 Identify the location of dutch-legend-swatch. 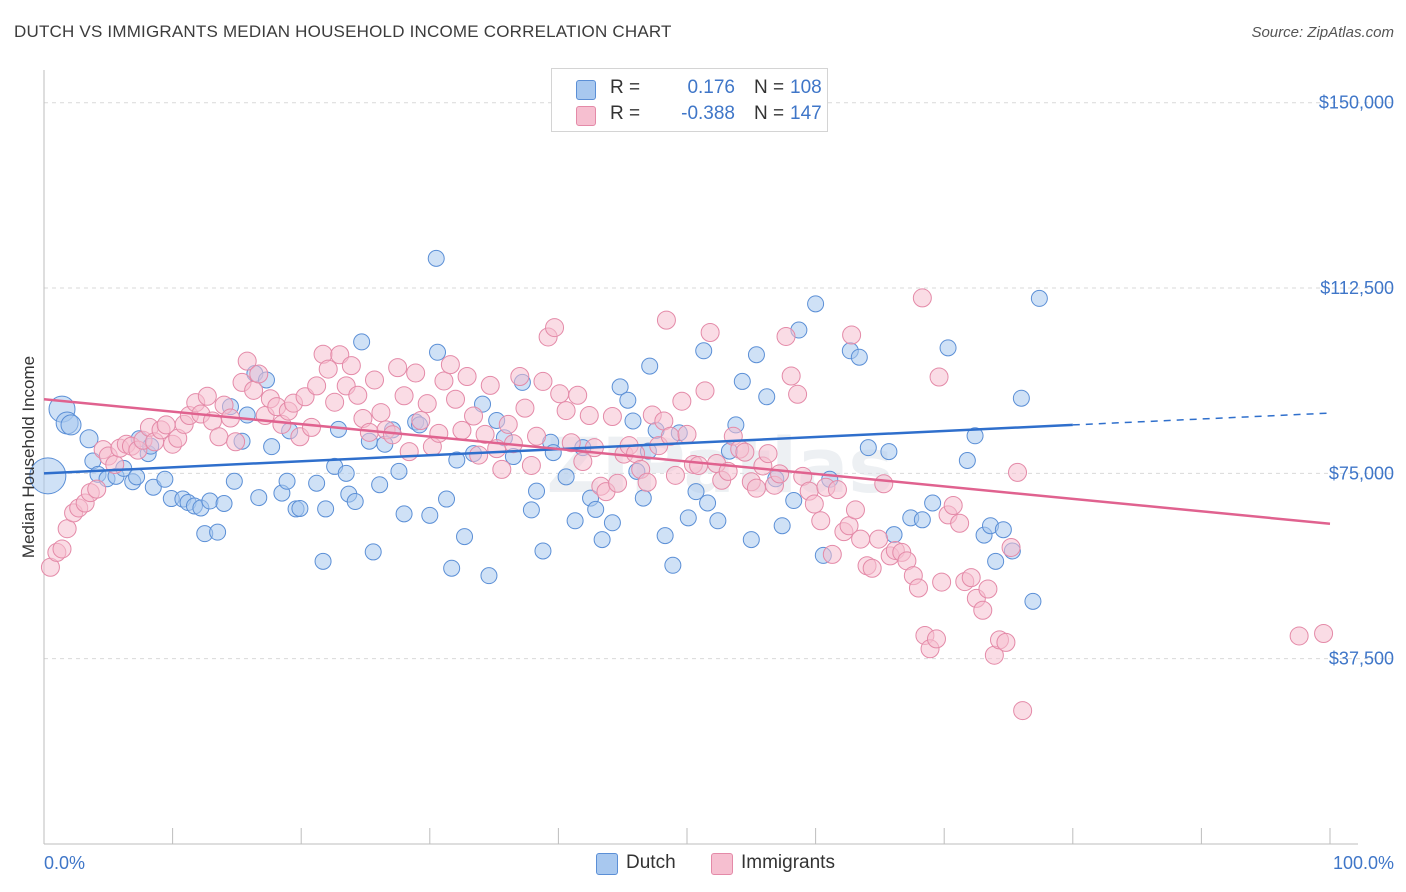
(607, 864).